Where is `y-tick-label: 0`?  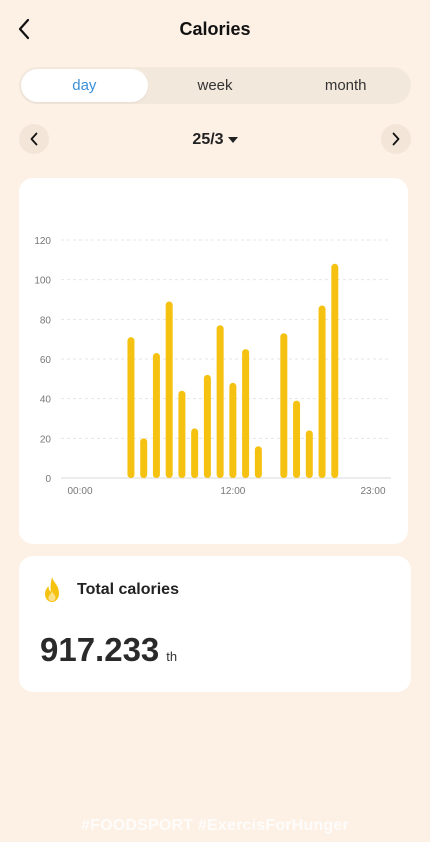 y-tick-label: 0 is located at coordinates (48, 479).